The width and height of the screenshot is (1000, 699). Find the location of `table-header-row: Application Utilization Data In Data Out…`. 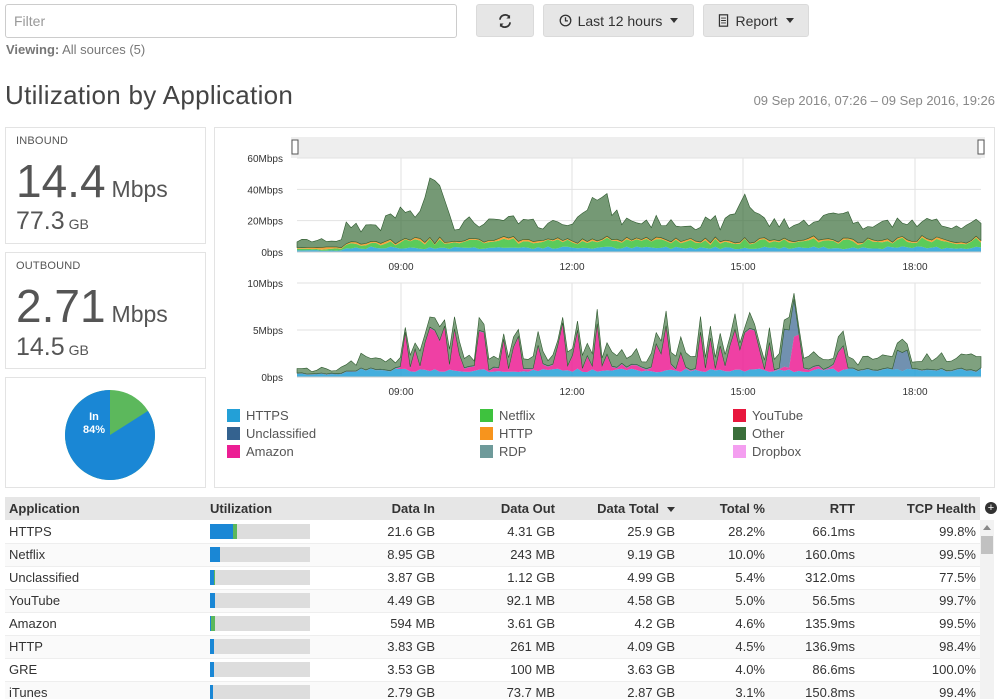

table-header-row: Application Utilization Data In Data Out… is located at coordinates (492, 508).